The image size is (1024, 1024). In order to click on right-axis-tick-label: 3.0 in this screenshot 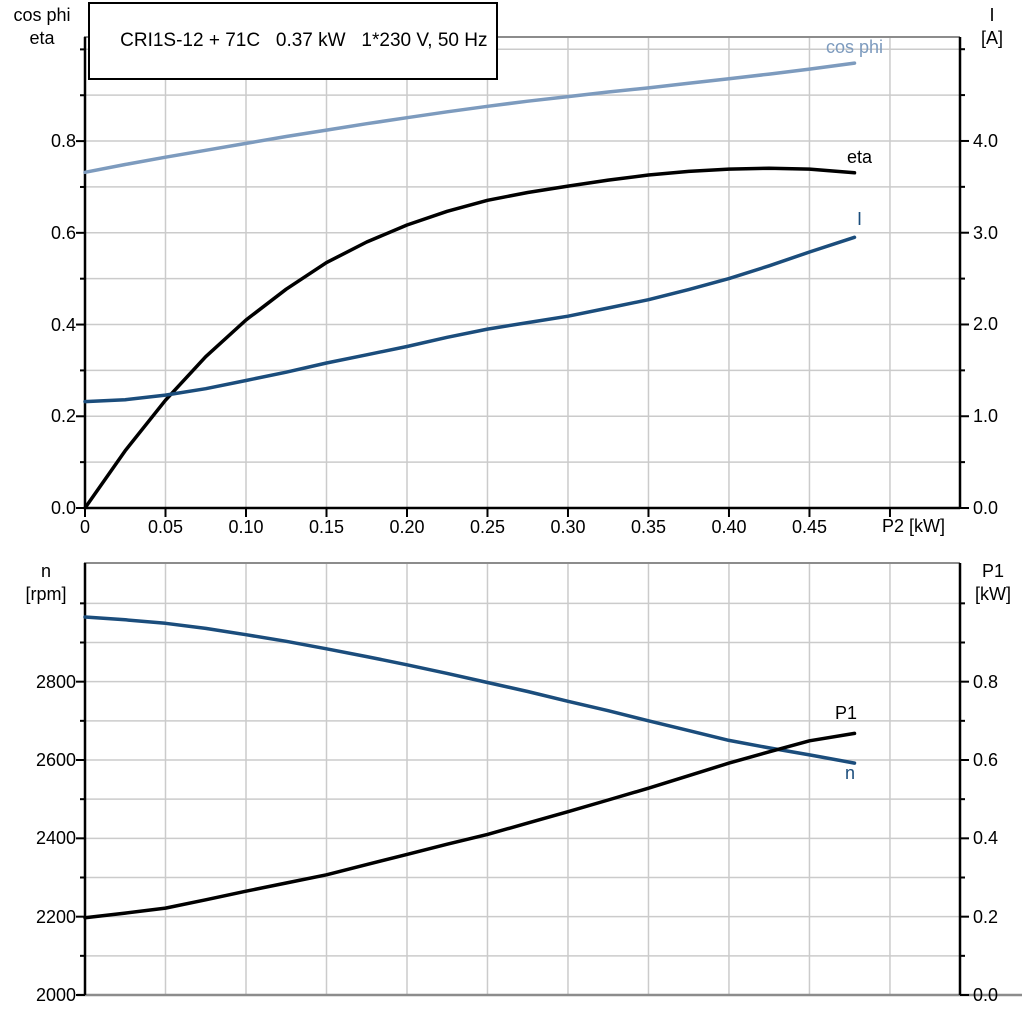, I will do `click(986, 232)`.